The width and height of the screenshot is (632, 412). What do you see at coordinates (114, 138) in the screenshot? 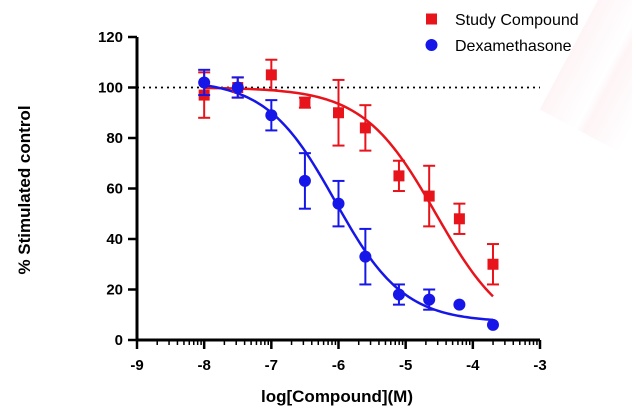
I see `y-tick-label: 80` at bounding box center [114, 138].